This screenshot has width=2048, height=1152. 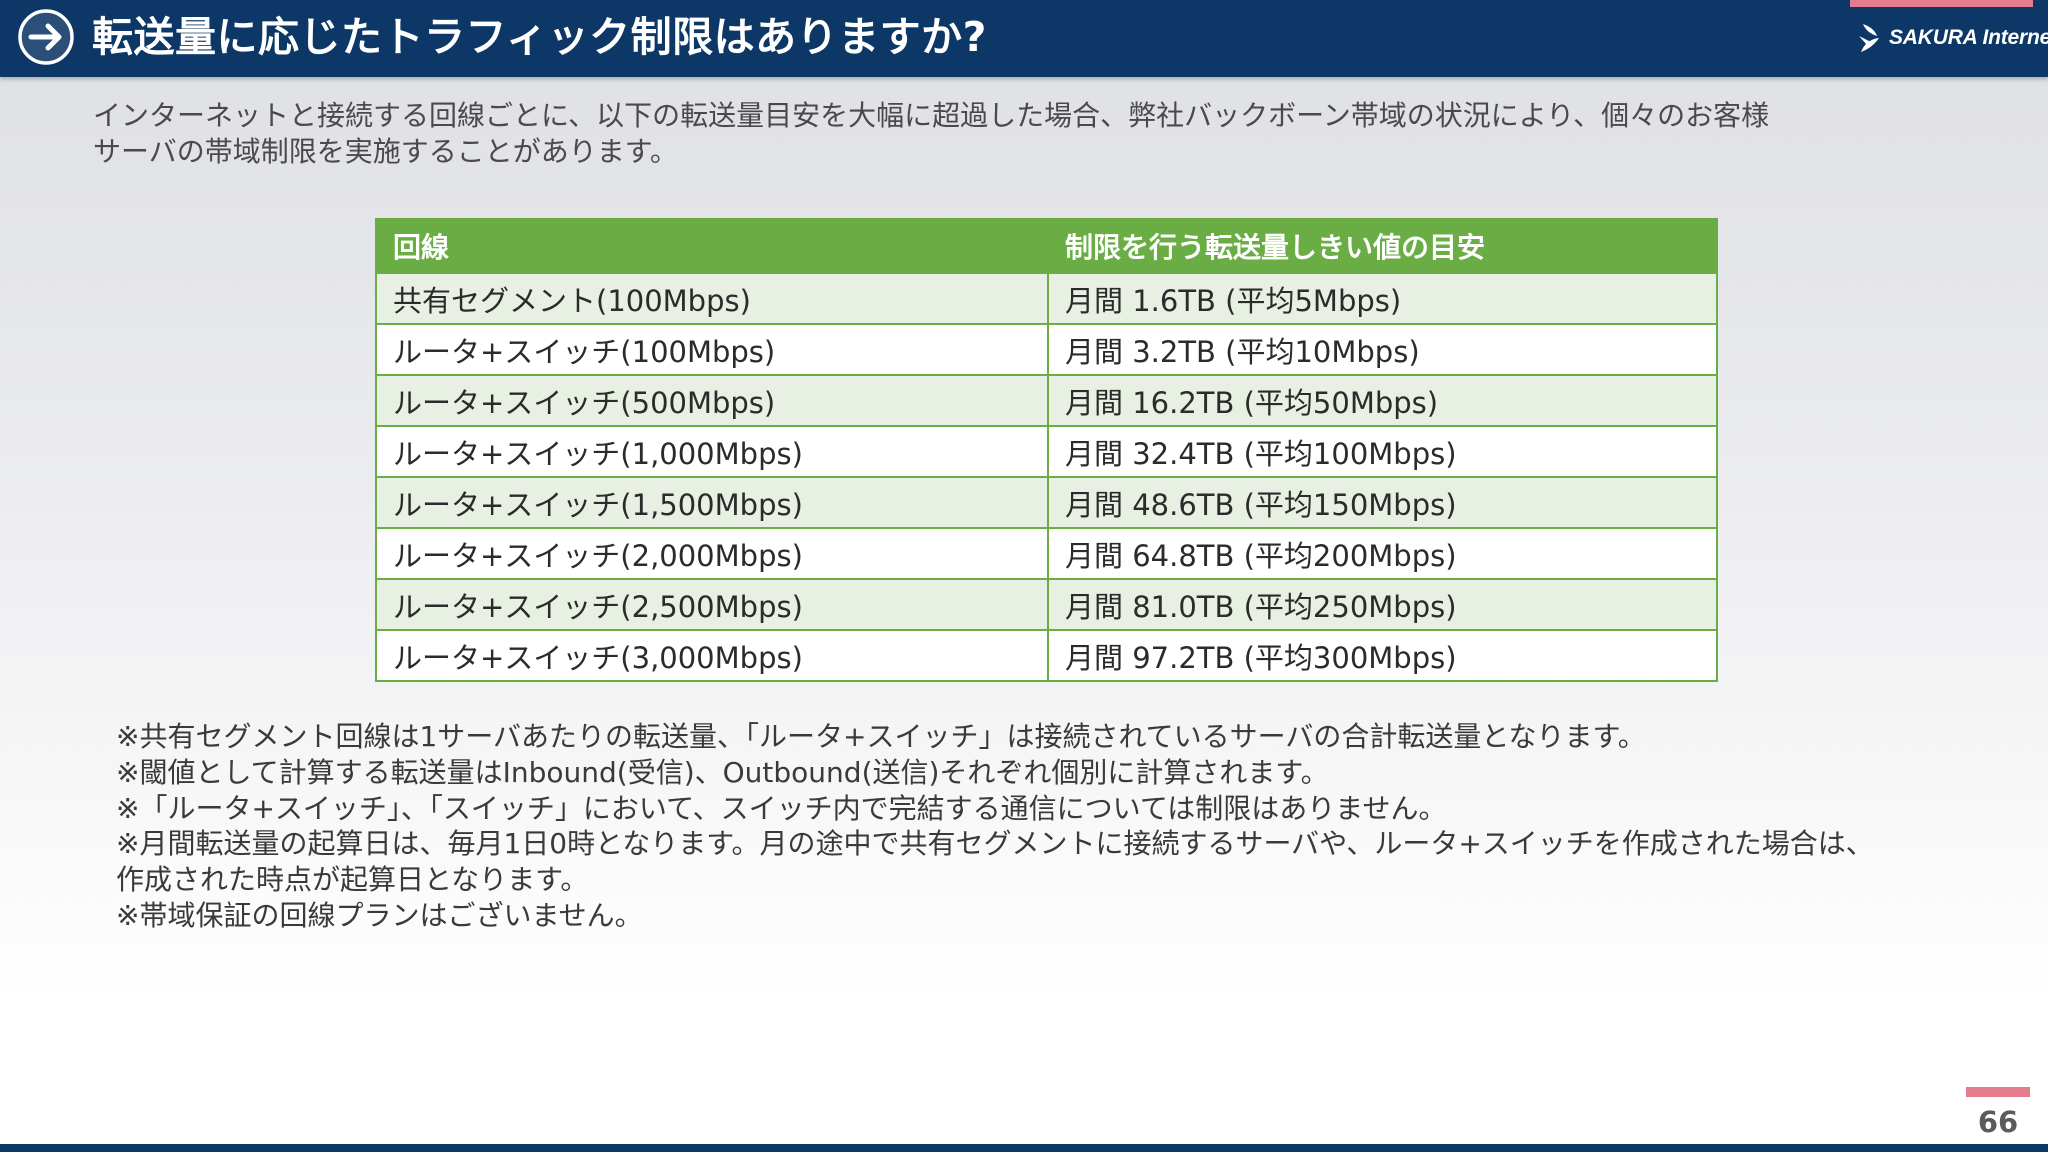 What do you see at coordinates (712, 604) in the screenshot?
I see `cell-line: ルータ+スイッチ(2,500Mbps)` at bounding box center [712, 604].